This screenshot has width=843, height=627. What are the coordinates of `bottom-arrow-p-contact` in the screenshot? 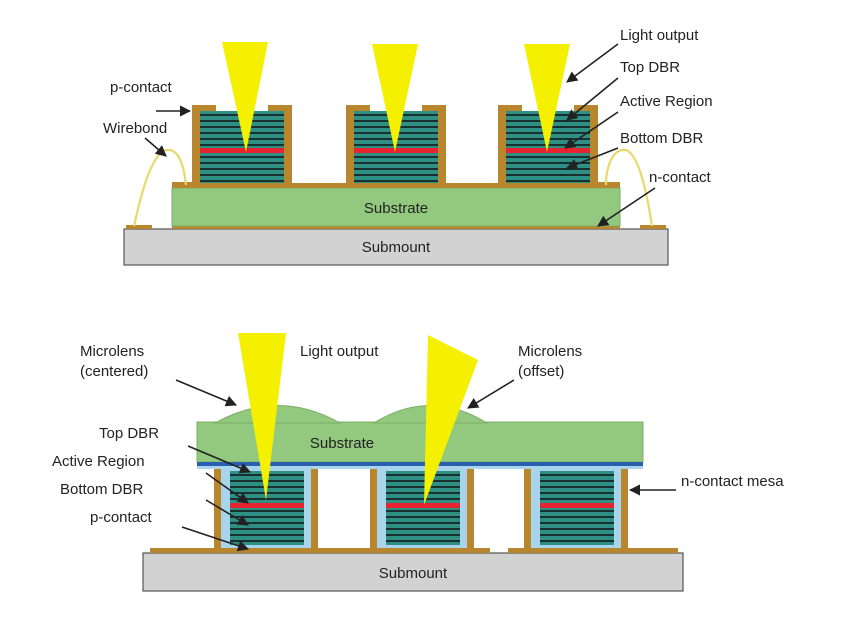 It's located at (215, 539).